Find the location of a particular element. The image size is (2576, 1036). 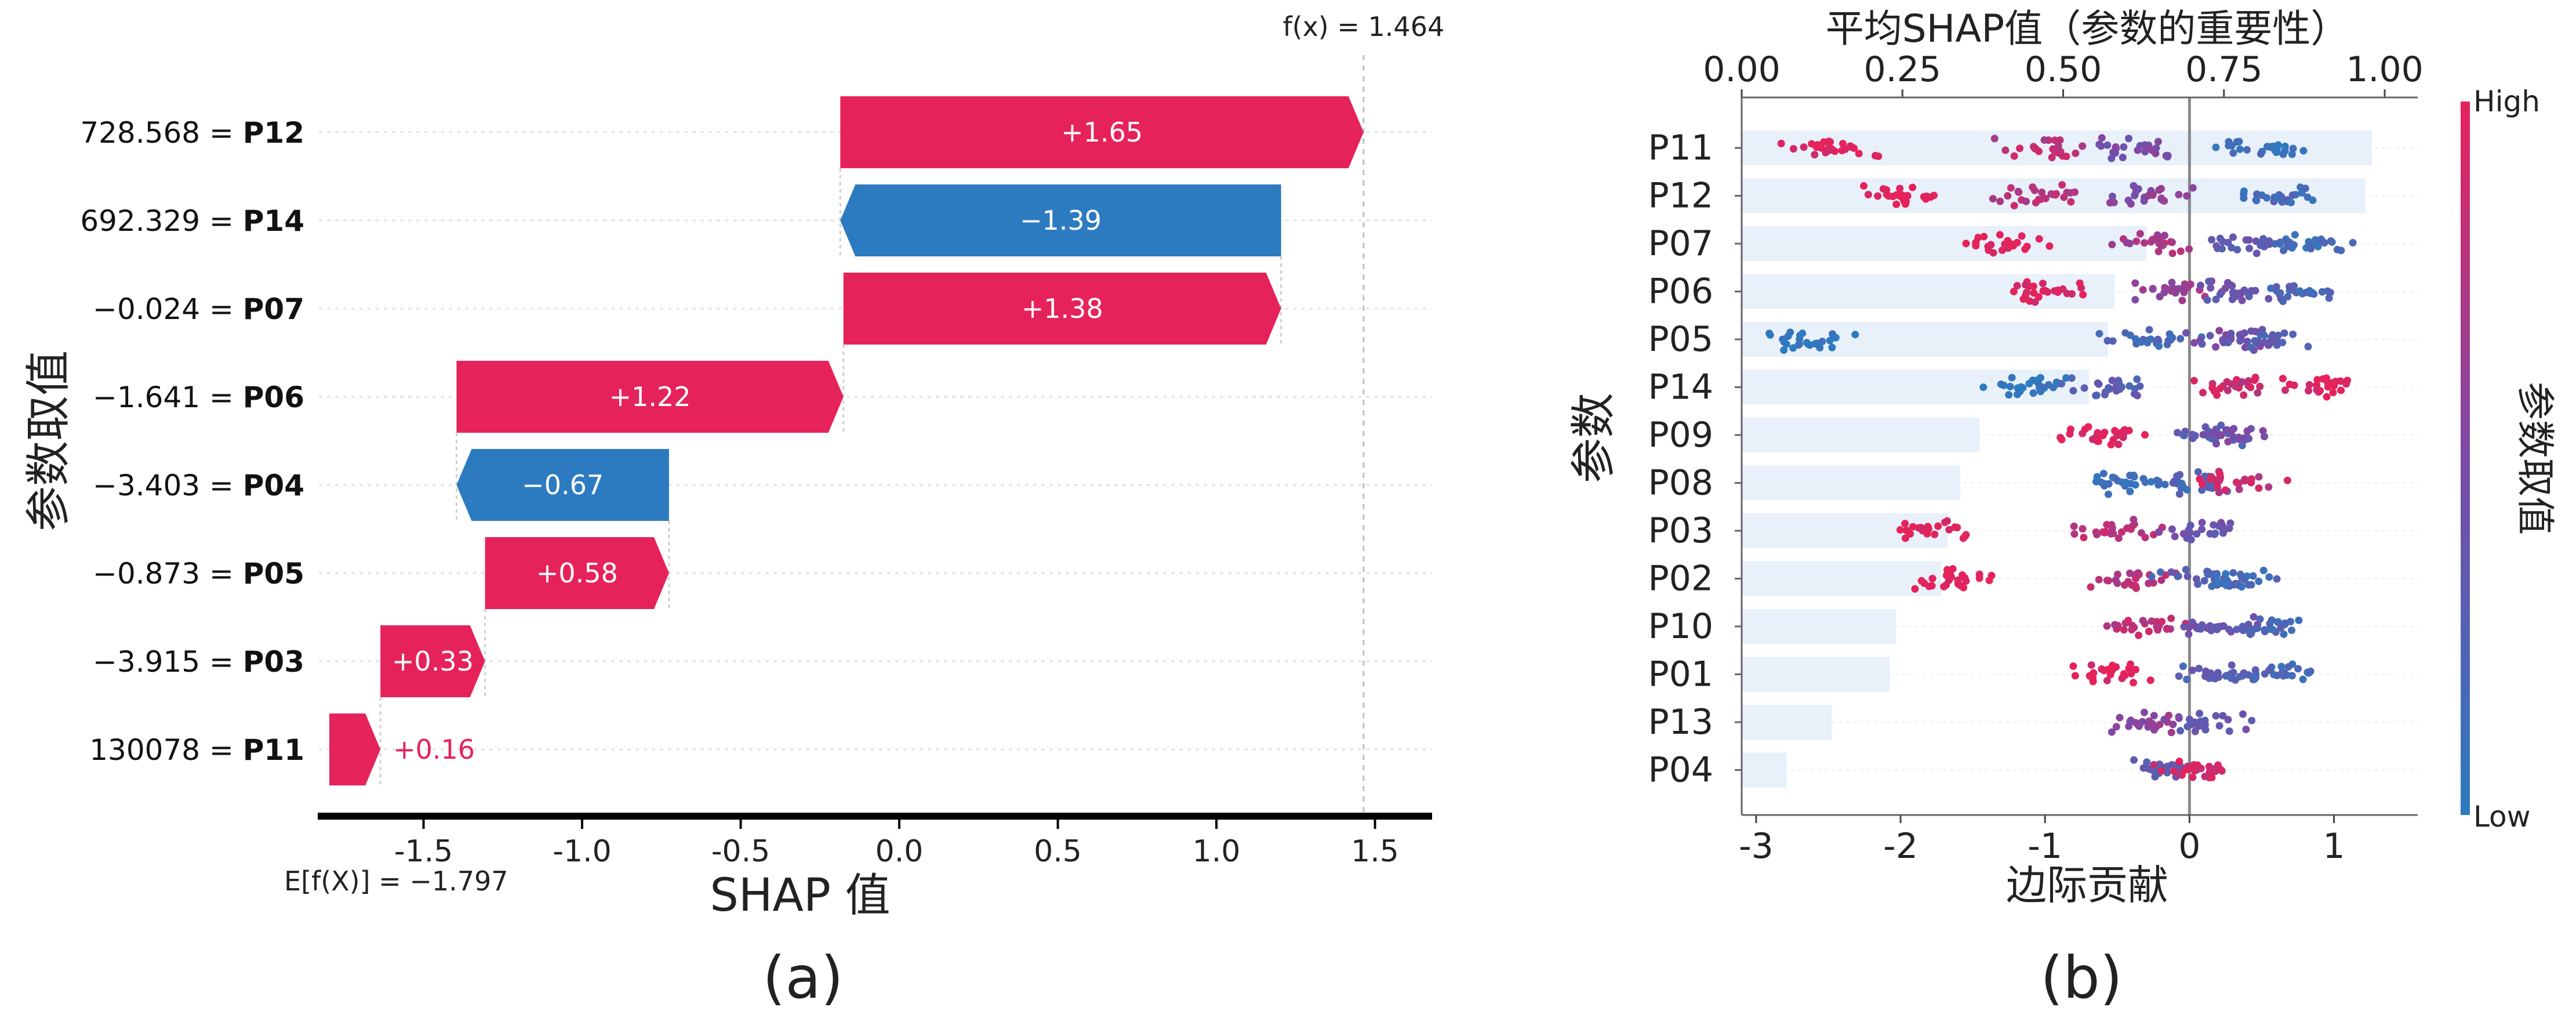

feature-value-text: −0.024 = is located at coordinates (168, 309).